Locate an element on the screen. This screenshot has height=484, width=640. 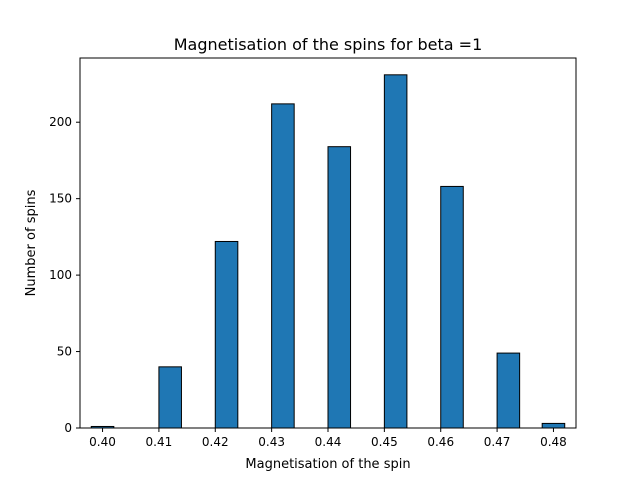
y-tick-label: 200 is located at coordinates (60, 122).